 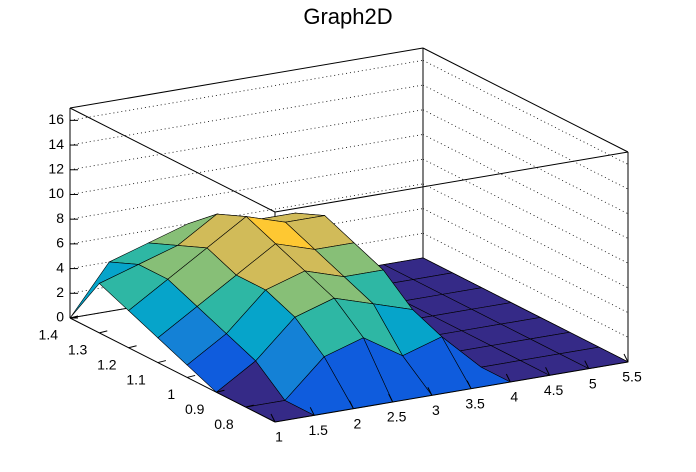 I want to click on x-tick-label: 4, so click(x=514, y=397).